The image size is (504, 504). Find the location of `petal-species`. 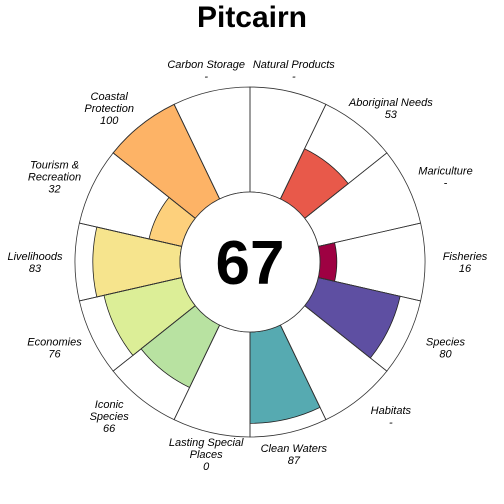

petal-species is located at coordinates (352, 318).